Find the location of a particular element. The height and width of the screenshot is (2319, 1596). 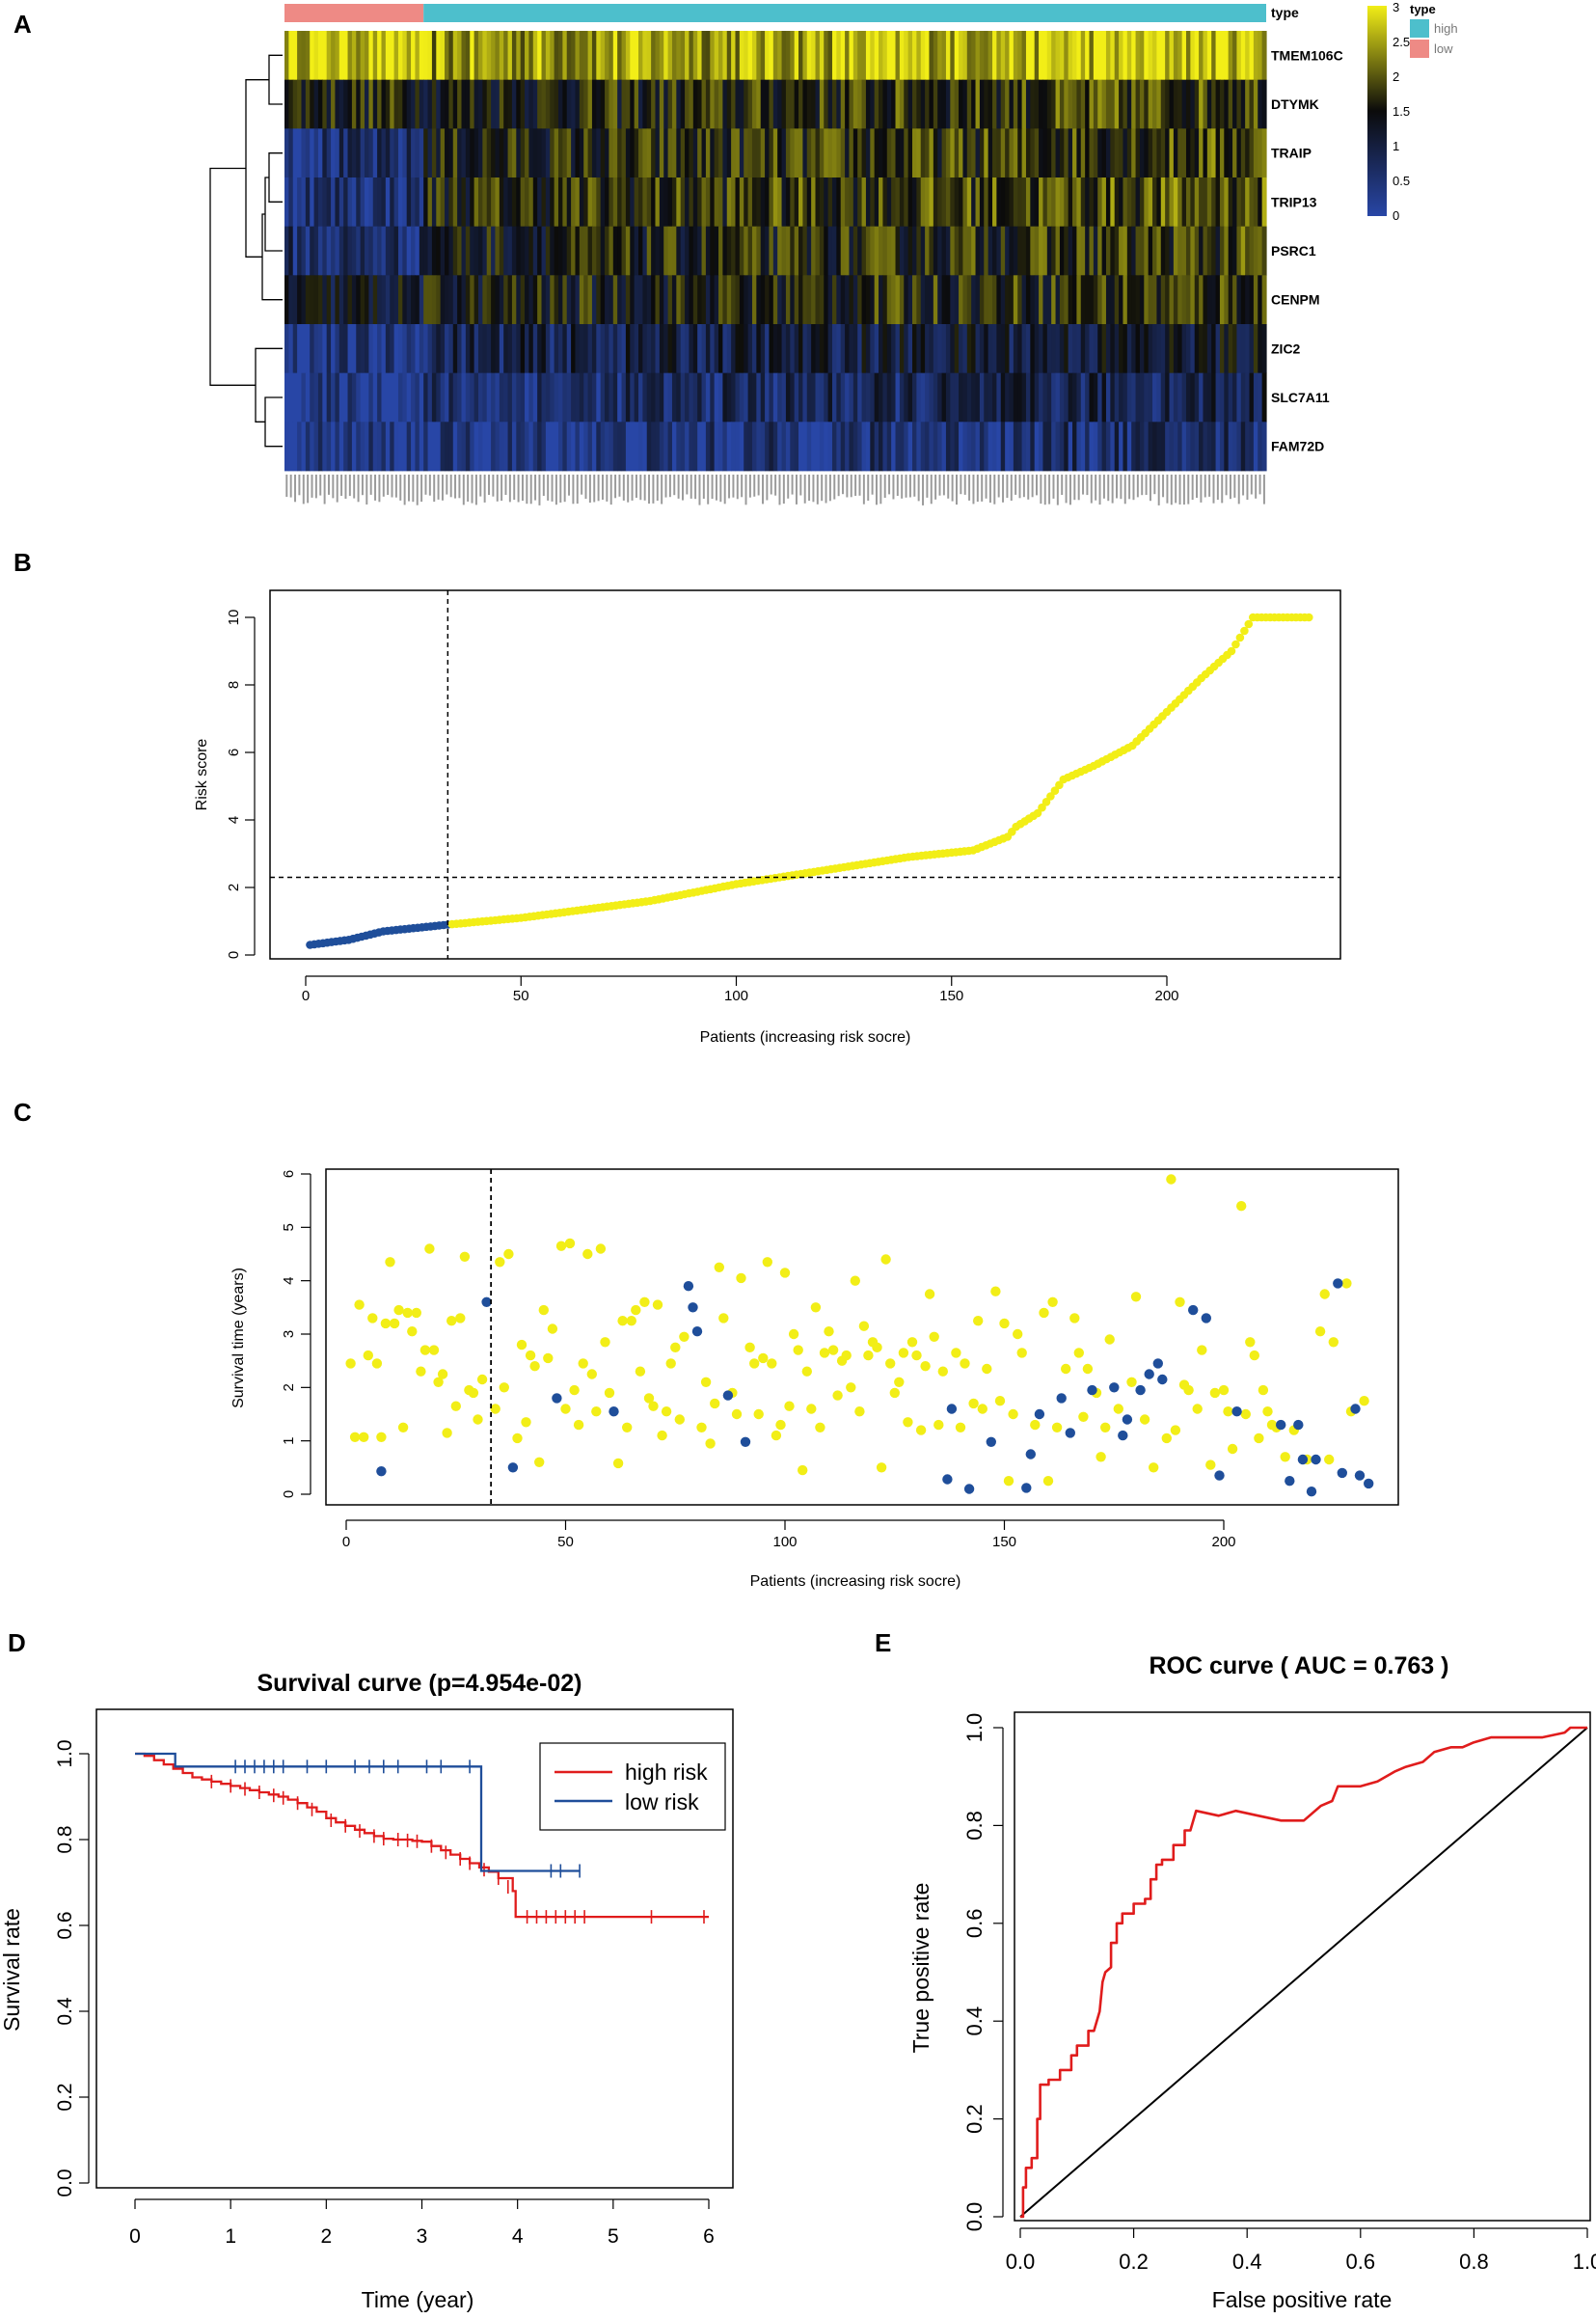

legend-high-swatch is located at coordinates (1420, 28).